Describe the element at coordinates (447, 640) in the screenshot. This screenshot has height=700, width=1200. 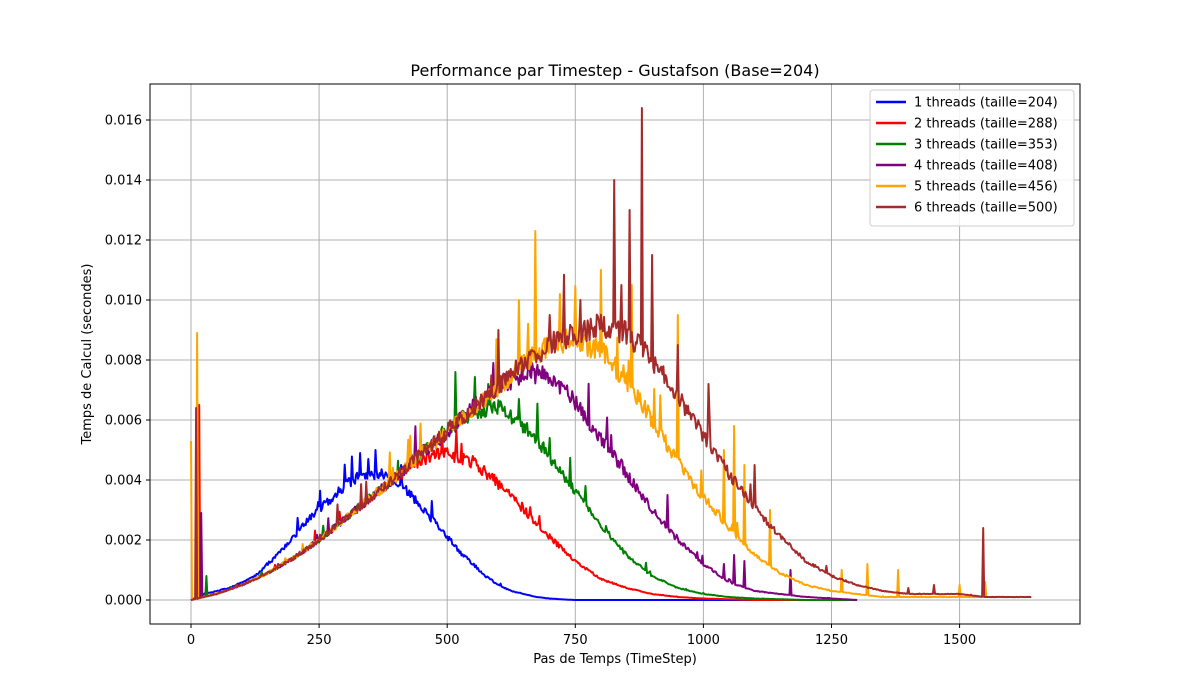
I see `x-tick-label: 500` at that location.